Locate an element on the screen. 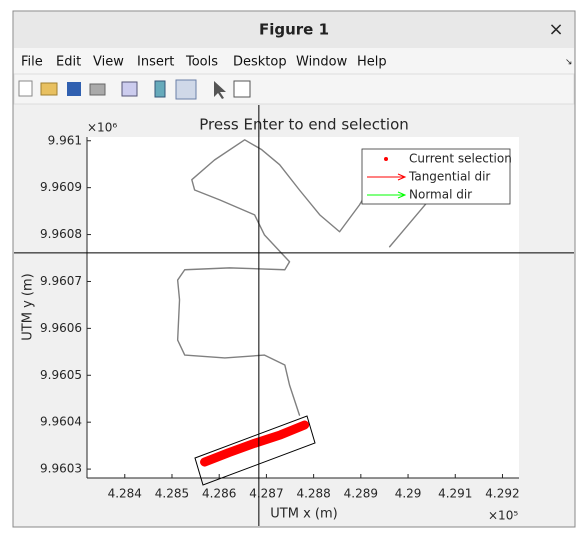 Image resolution: width=588 pixels, height=547 pixels. x-axis-label: UTM x (m) is located at coordinates (303, 514).